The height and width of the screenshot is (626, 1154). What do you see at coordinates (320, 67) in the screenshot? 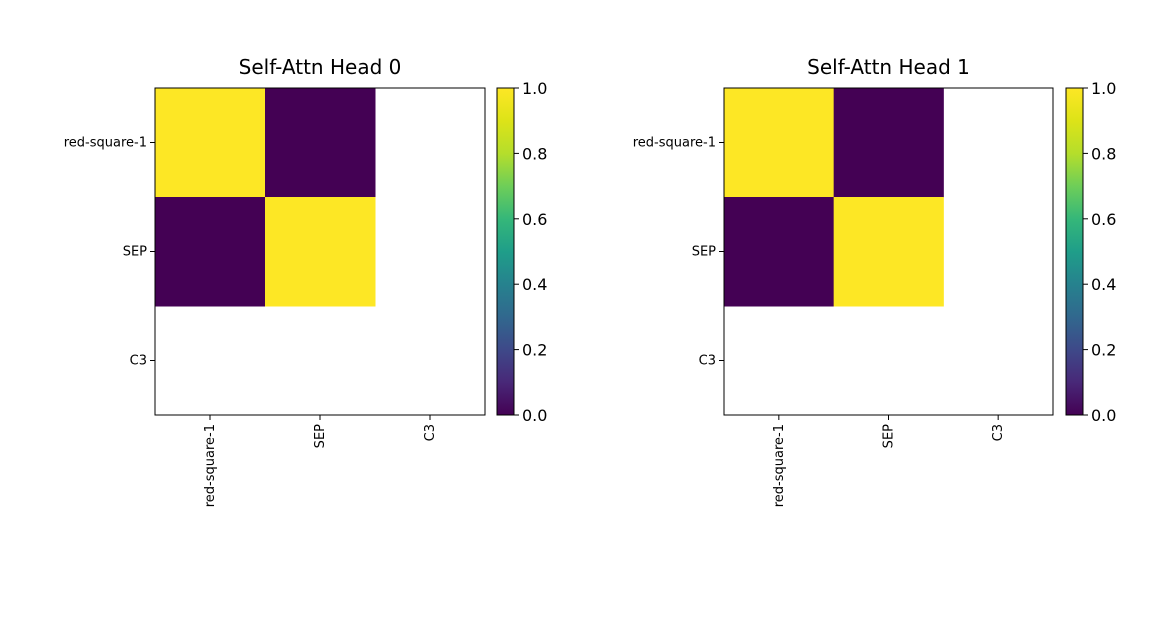
I see `chart-title: Self-Attn Head 0` at bounding box center [320, 67].